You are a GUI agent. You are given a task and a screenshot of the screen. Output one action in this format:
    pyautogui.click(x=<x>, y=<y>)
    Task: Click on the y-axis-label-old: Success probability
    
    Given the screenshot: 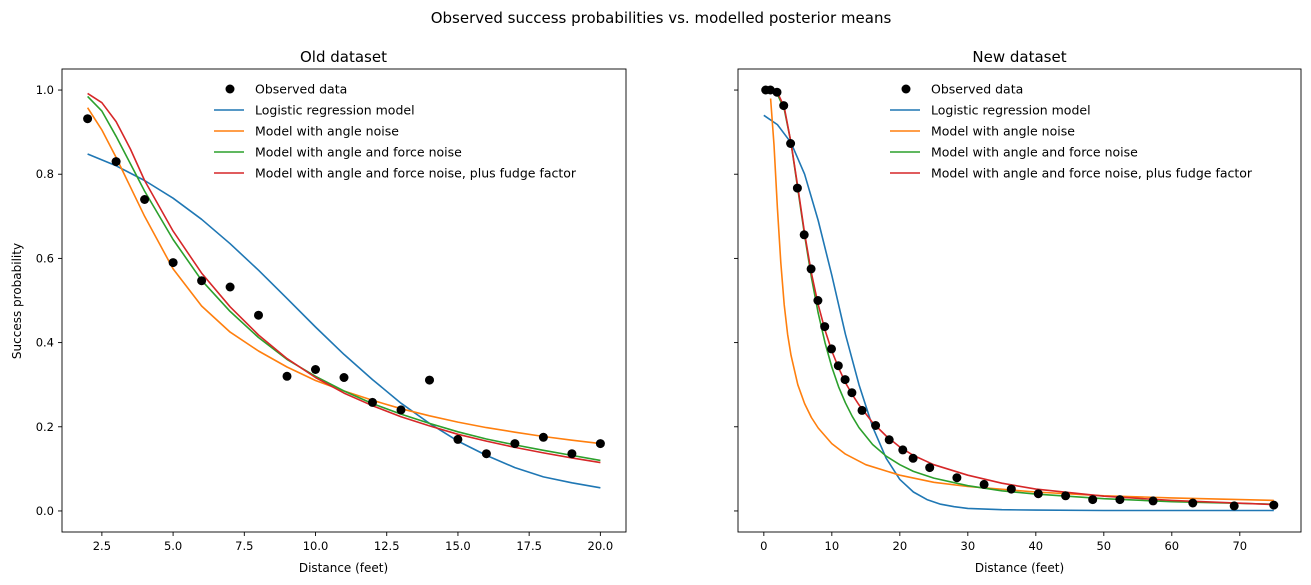 What is the action you would take?
    pyautogui.click(x=17, y=301)
    